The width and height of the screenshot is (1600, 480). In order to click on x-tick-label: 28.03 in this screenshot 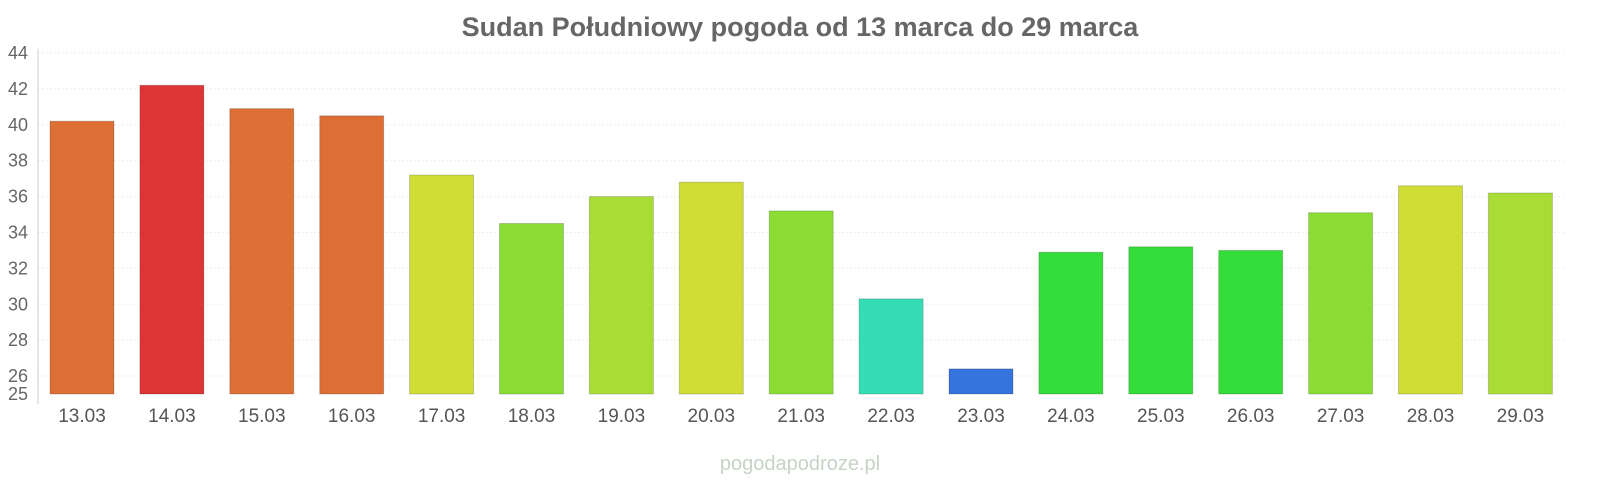, I will do `click(1431, 416)`.